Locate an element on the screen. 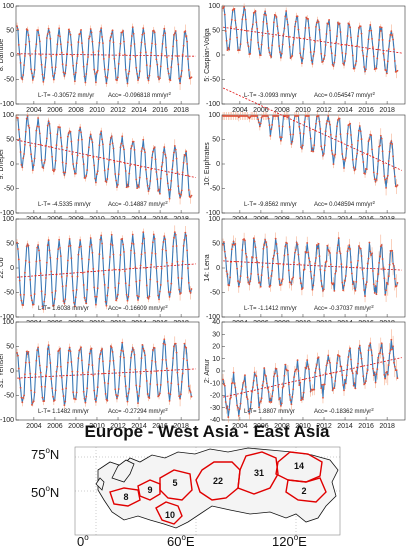 The width and height of the screenshot is (414, 550). x-tick-label: 2006 is located at coordinates (55, 110).